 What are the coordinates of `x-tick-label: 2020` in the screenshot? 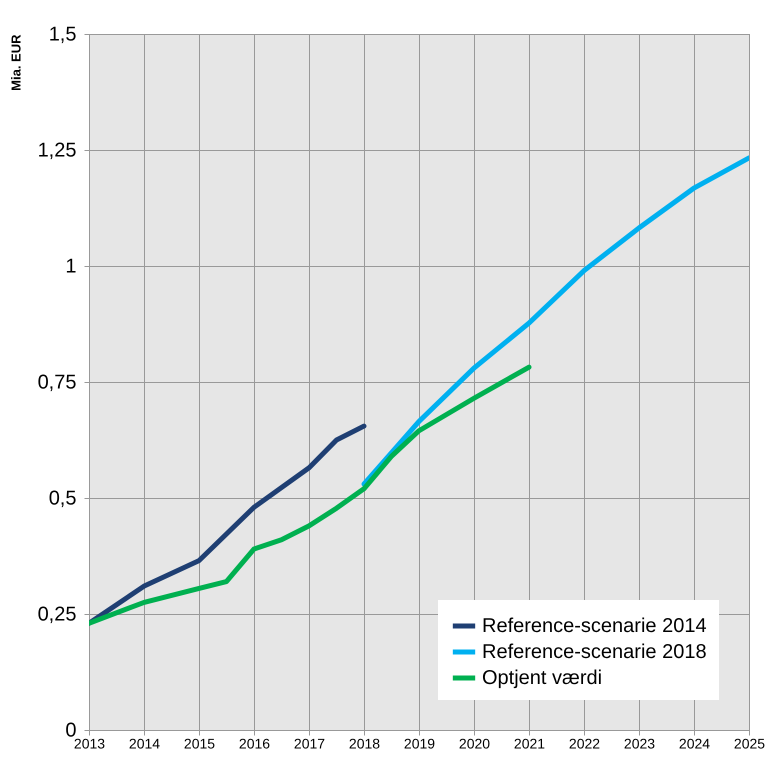 It's located at (474, 744).